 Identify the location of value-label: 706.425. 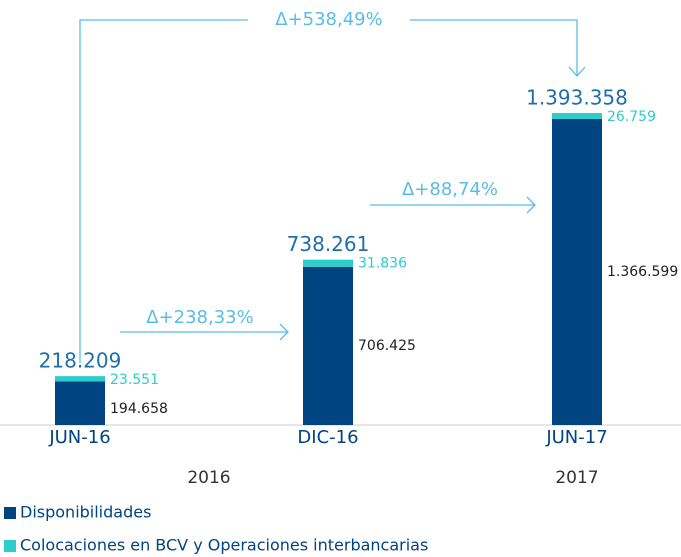
(387, 346).